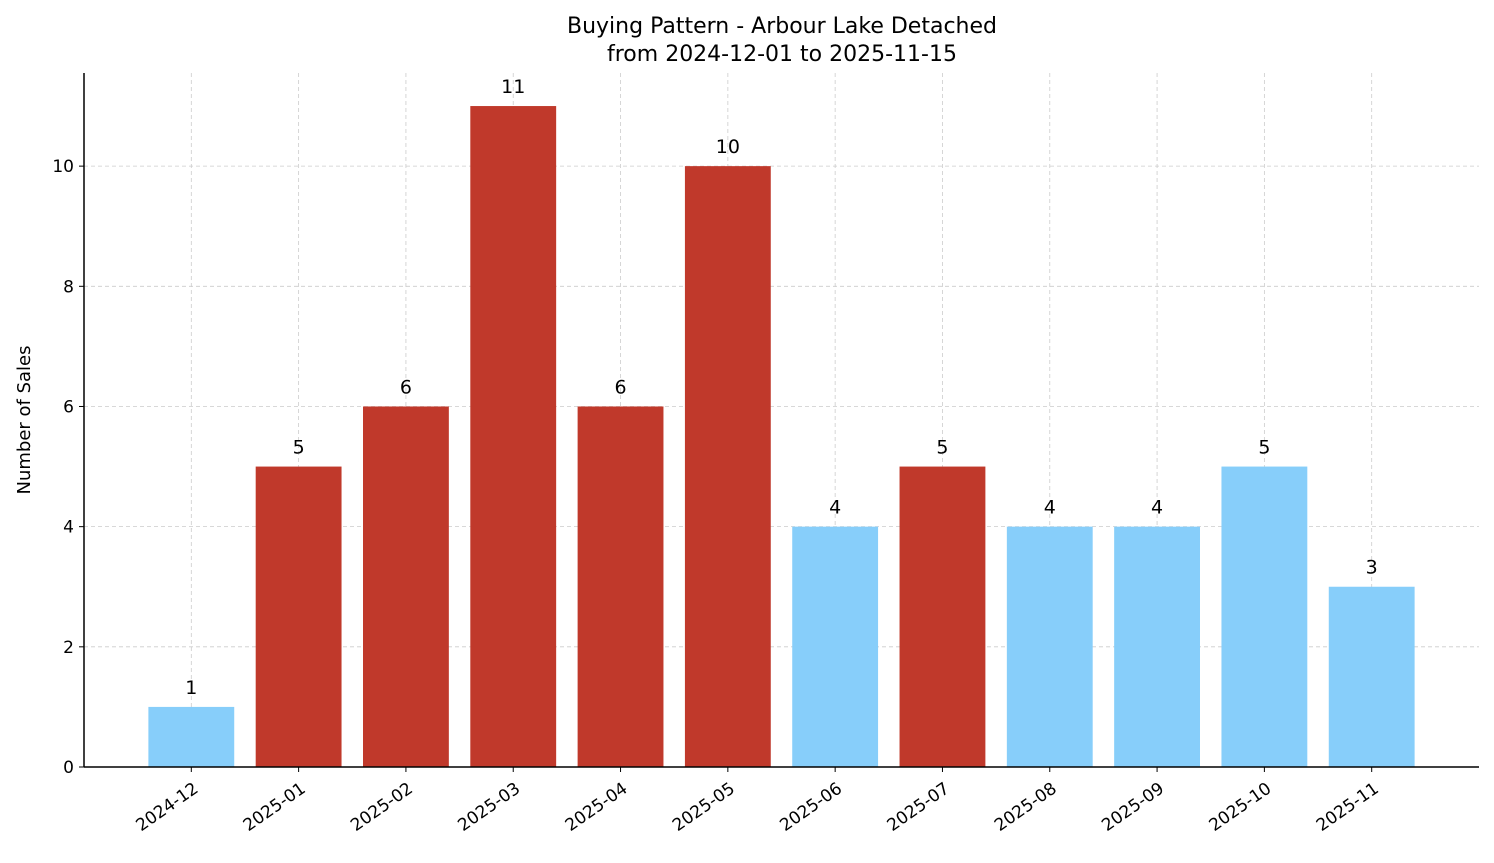  I want to click on y-tick-label: 0, so click(68, 768).